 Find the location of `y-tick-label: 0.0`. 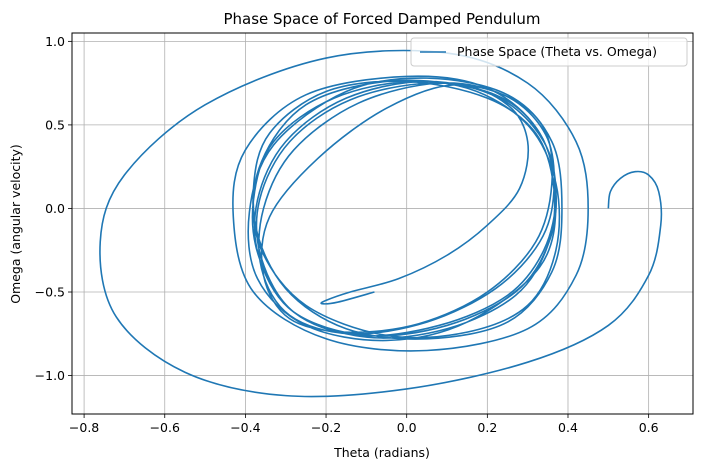

y-tick-label: 0.0 is located at coordinates (55, 208).